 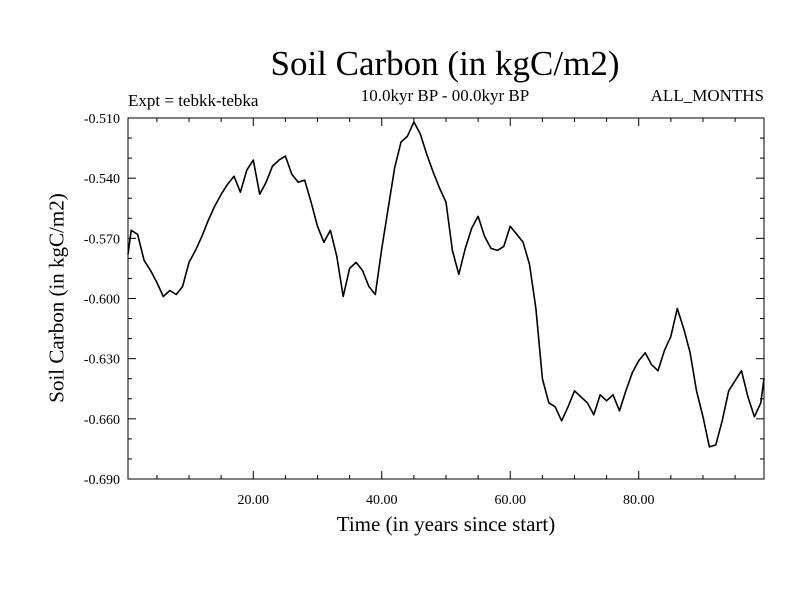 What do you see at coordinates (102, 119) in the screenshot?
I see `y-tick-label: -0.510` at bounding box center [102, 119].